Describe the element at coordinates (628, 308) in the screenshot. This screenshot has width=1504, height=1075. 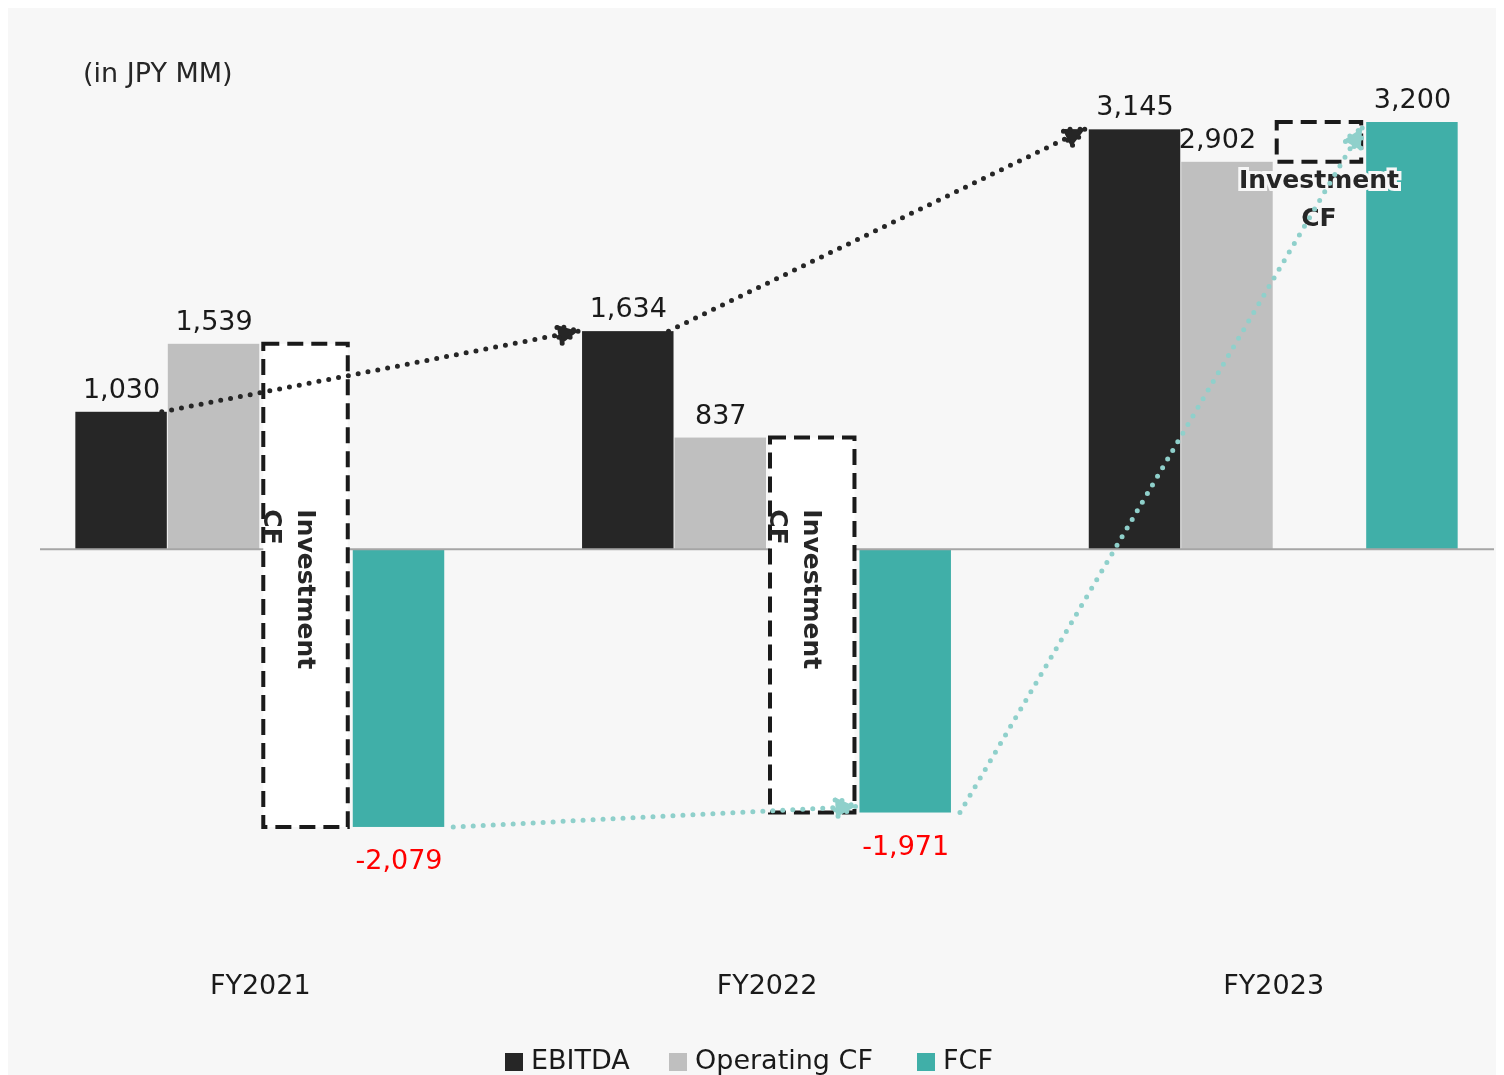
I see `data-label: 1,634` at that location.